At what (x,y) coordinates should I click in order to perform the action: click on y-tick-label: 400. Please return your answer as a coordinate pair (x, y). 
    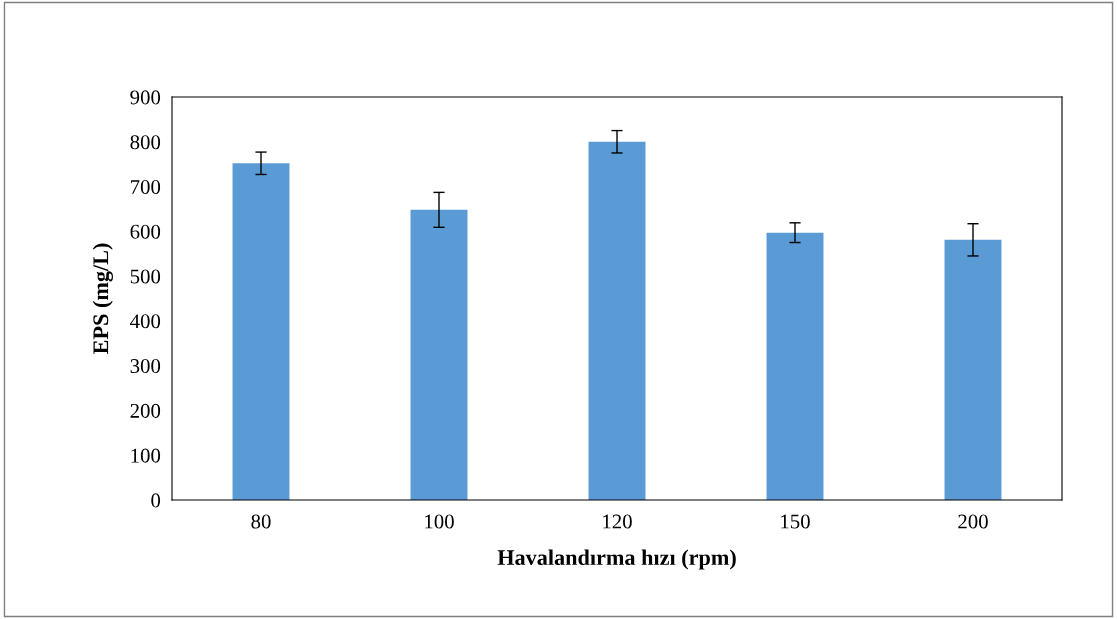
    Looking at the image, I should click on (145, 321).